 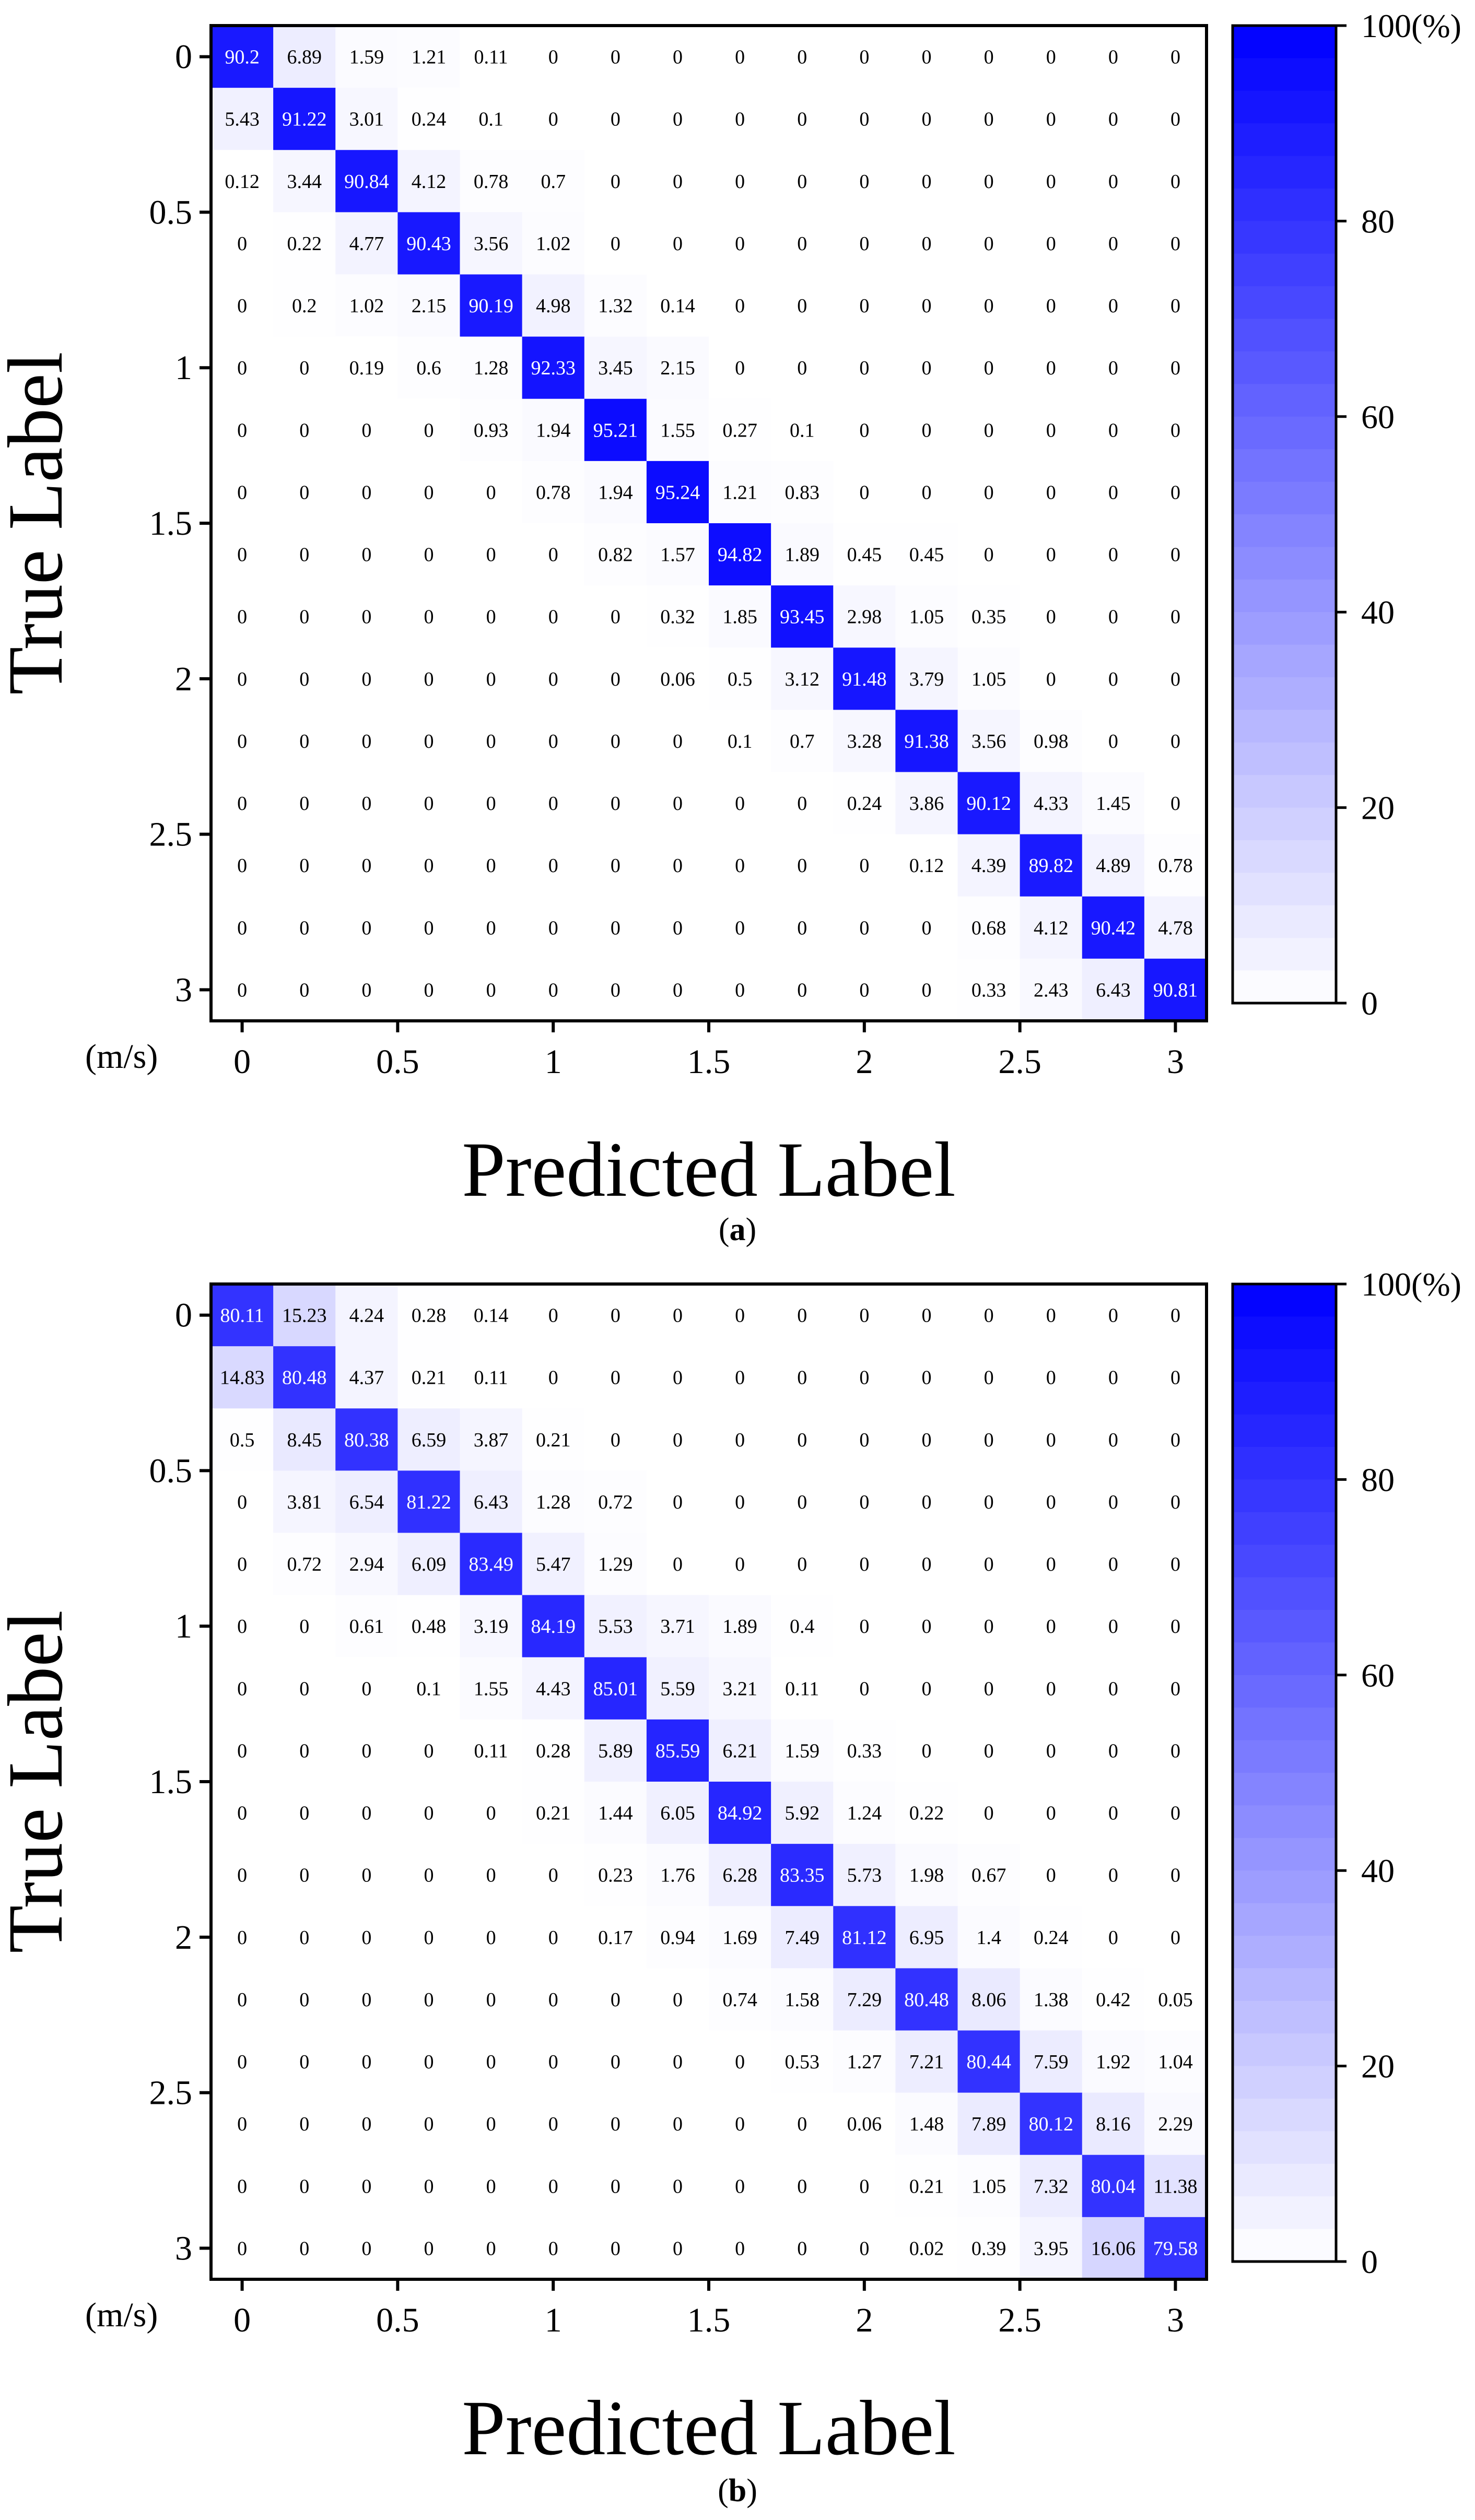 I want to click on cell-value-label: 89.82, so click(x=1051, y=866).